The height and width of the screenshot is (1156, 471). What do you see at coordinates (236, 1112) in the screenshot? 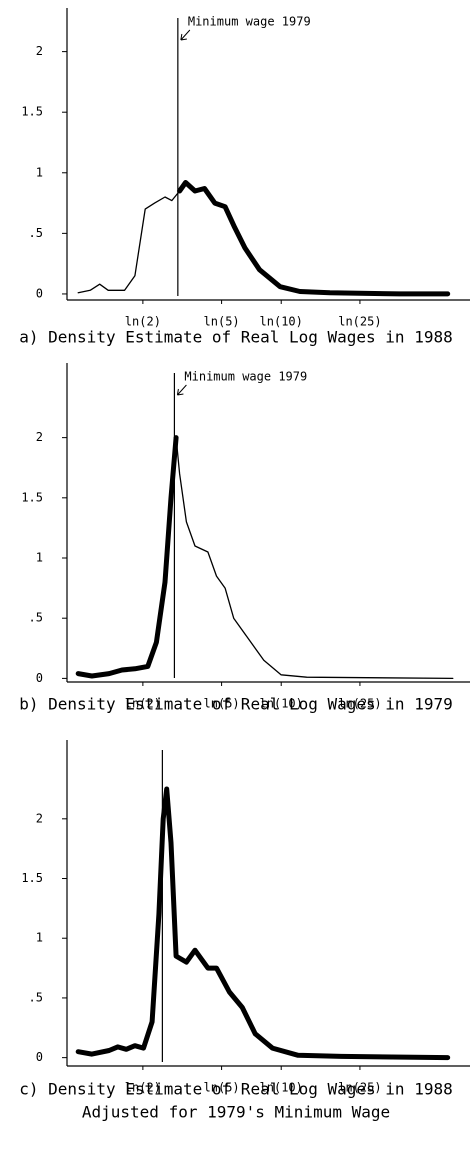
I see `chart-subtitle: Adjusted for 1979's Minimum Wage` at bounding box center [236, 1112].